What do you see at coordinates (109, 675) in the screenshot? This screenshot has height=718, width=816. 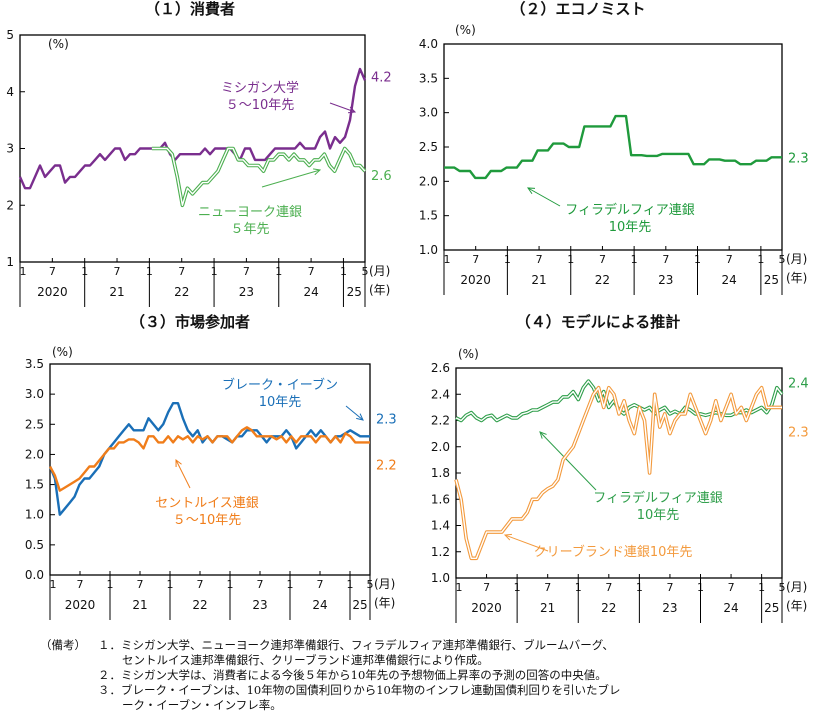 I see `note-num: ２．` at bounding box center [109, 675].